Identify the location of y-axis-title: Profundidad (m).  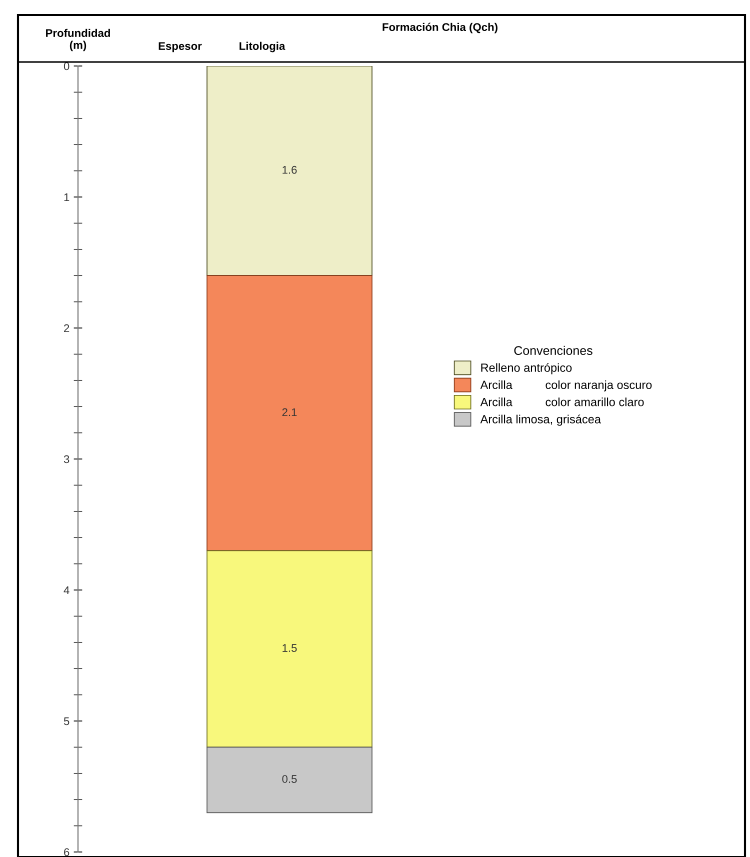
(78, 40).